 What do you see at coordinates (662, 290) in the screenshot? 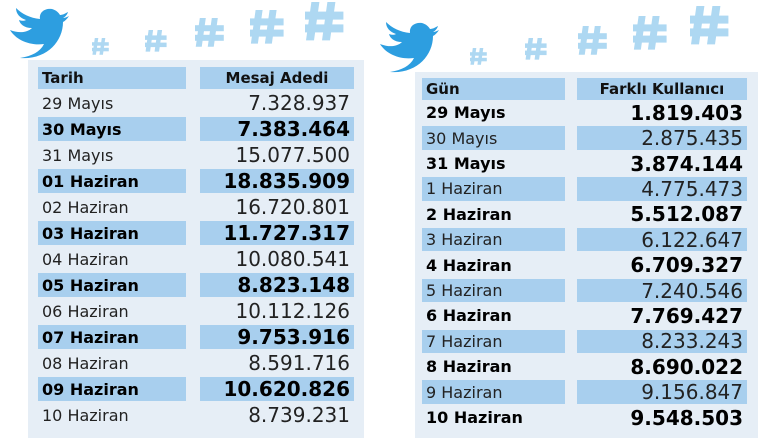
I see `value-cell: 7.240.546` at bounding box center [662, 290].